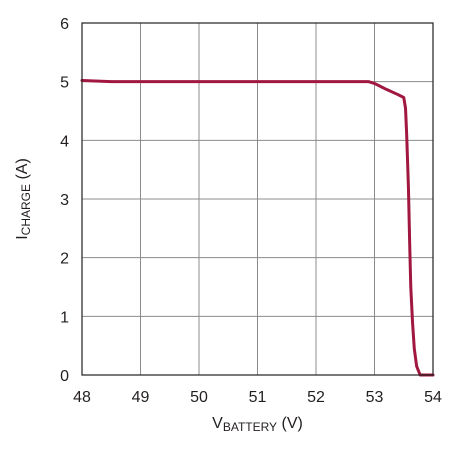 The height and width of the screenshot is (450, 459). I want to click on x-axis-label-unit: (V), so click(290, 423).